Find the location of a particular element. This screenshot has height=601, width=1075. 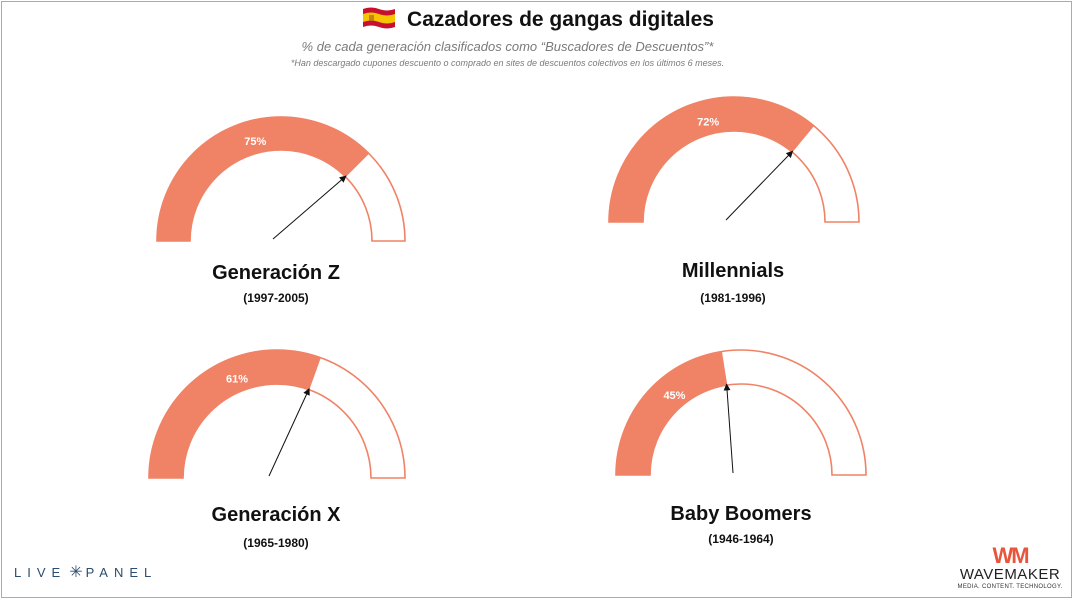

gauge-name-gen-x: Generación X is located at coordinates (276, 515).